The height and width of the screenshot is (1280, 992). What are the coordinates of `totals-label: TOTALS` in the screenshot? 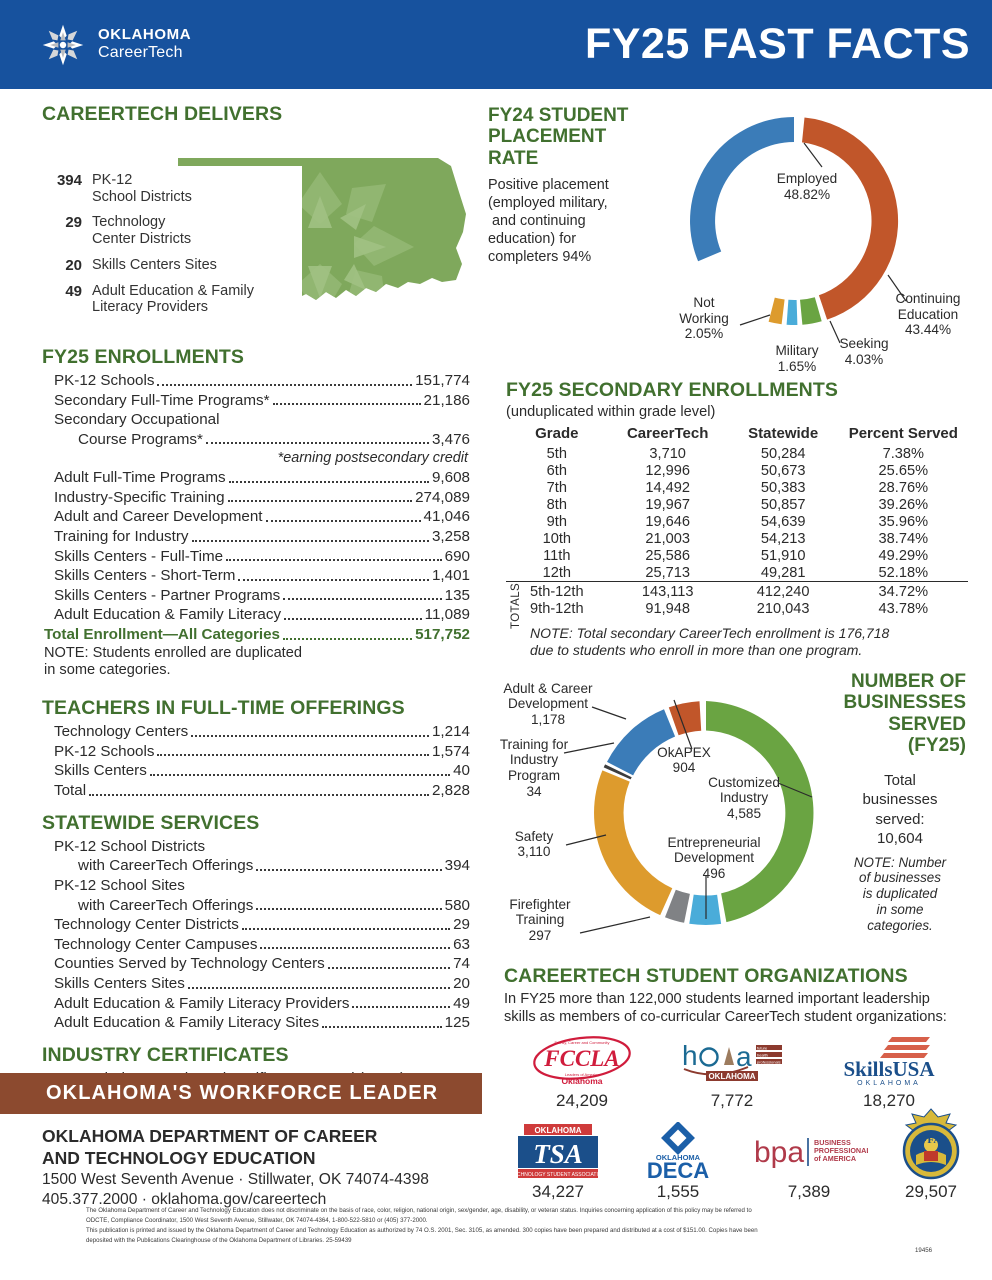 It's located at (516, 605).